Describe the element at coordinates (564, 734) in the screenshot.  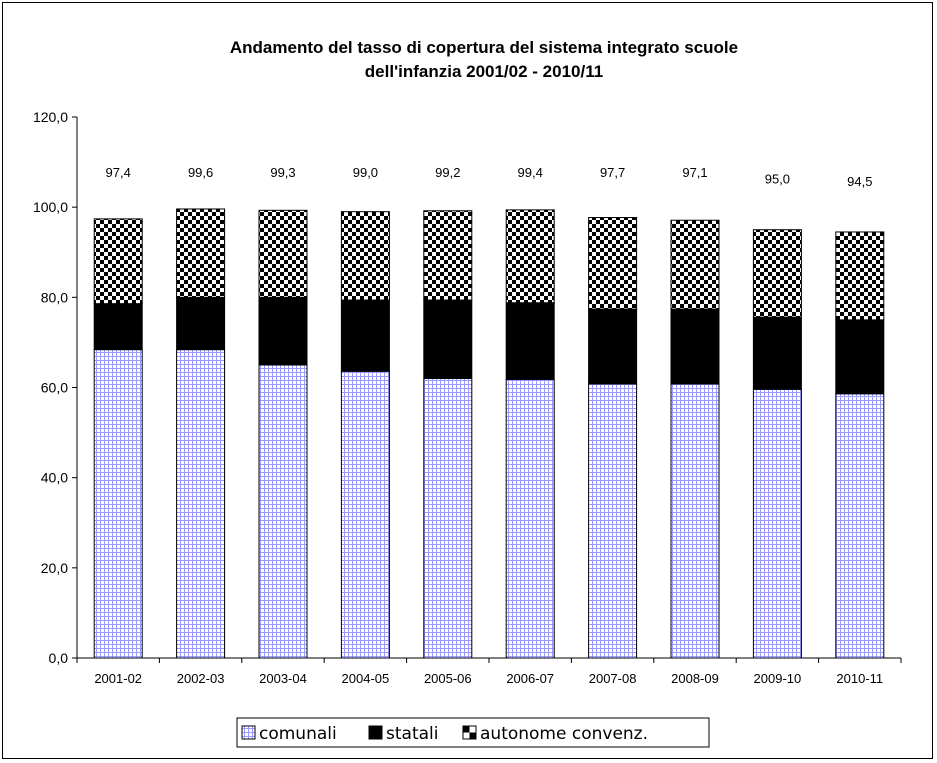
I see `legend-label-autonome: autonome convenz.` at that location.